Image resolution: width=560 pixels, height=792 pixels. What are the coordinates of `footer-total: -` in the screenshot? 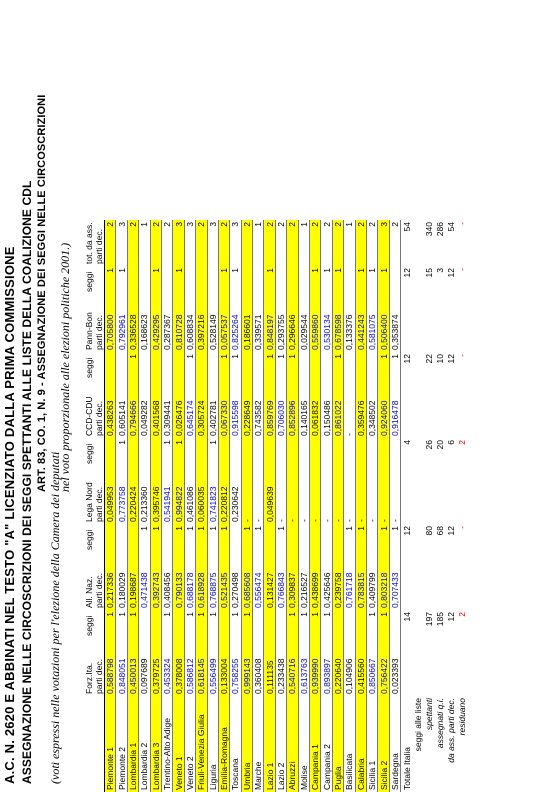 It's located at (461, 223).